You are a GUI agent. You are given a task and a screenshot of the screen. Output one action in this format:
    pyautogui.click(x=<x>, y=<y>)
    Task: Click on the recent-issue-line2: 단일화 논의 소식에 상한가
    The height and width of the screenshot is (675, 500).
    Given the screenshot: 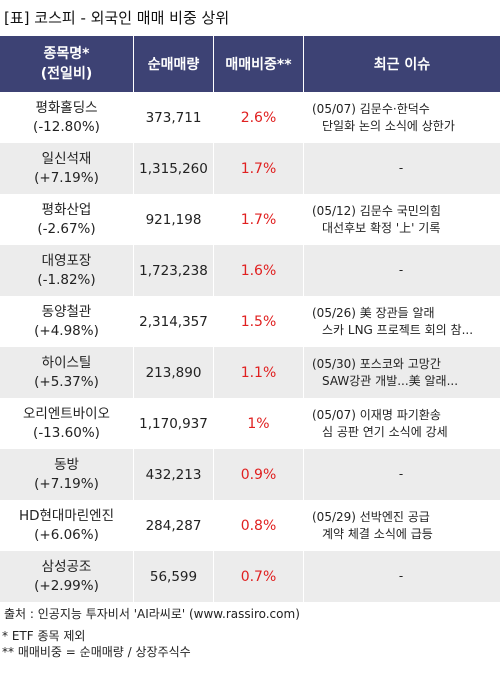 What is the action you would take?
    pyautogui.click(x=388, y=125)
    